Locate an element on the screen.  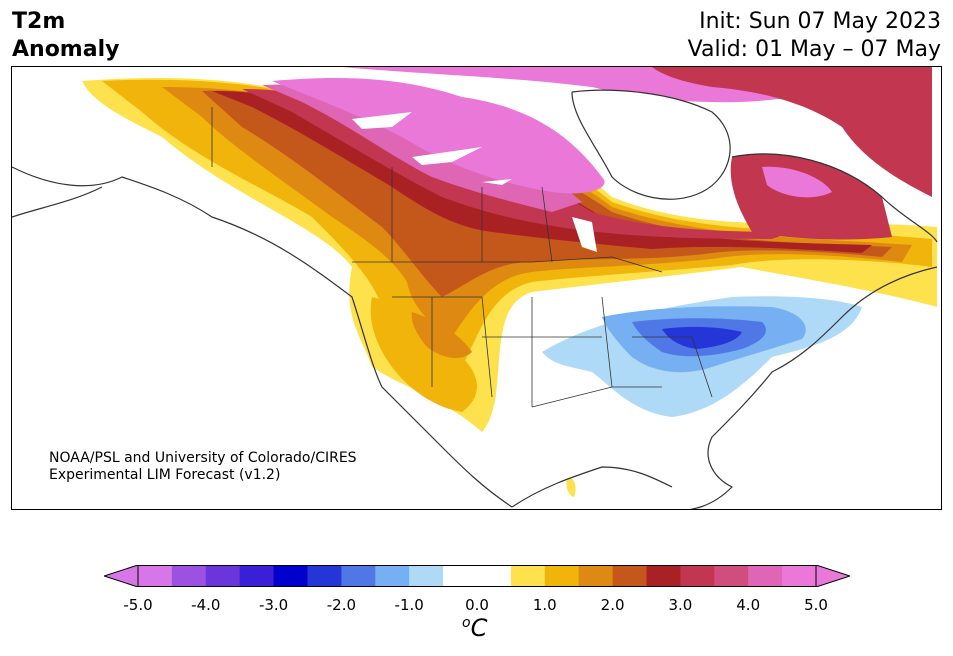
colorbar-tick-label: -3.0 is located at coordinates (273, 605).